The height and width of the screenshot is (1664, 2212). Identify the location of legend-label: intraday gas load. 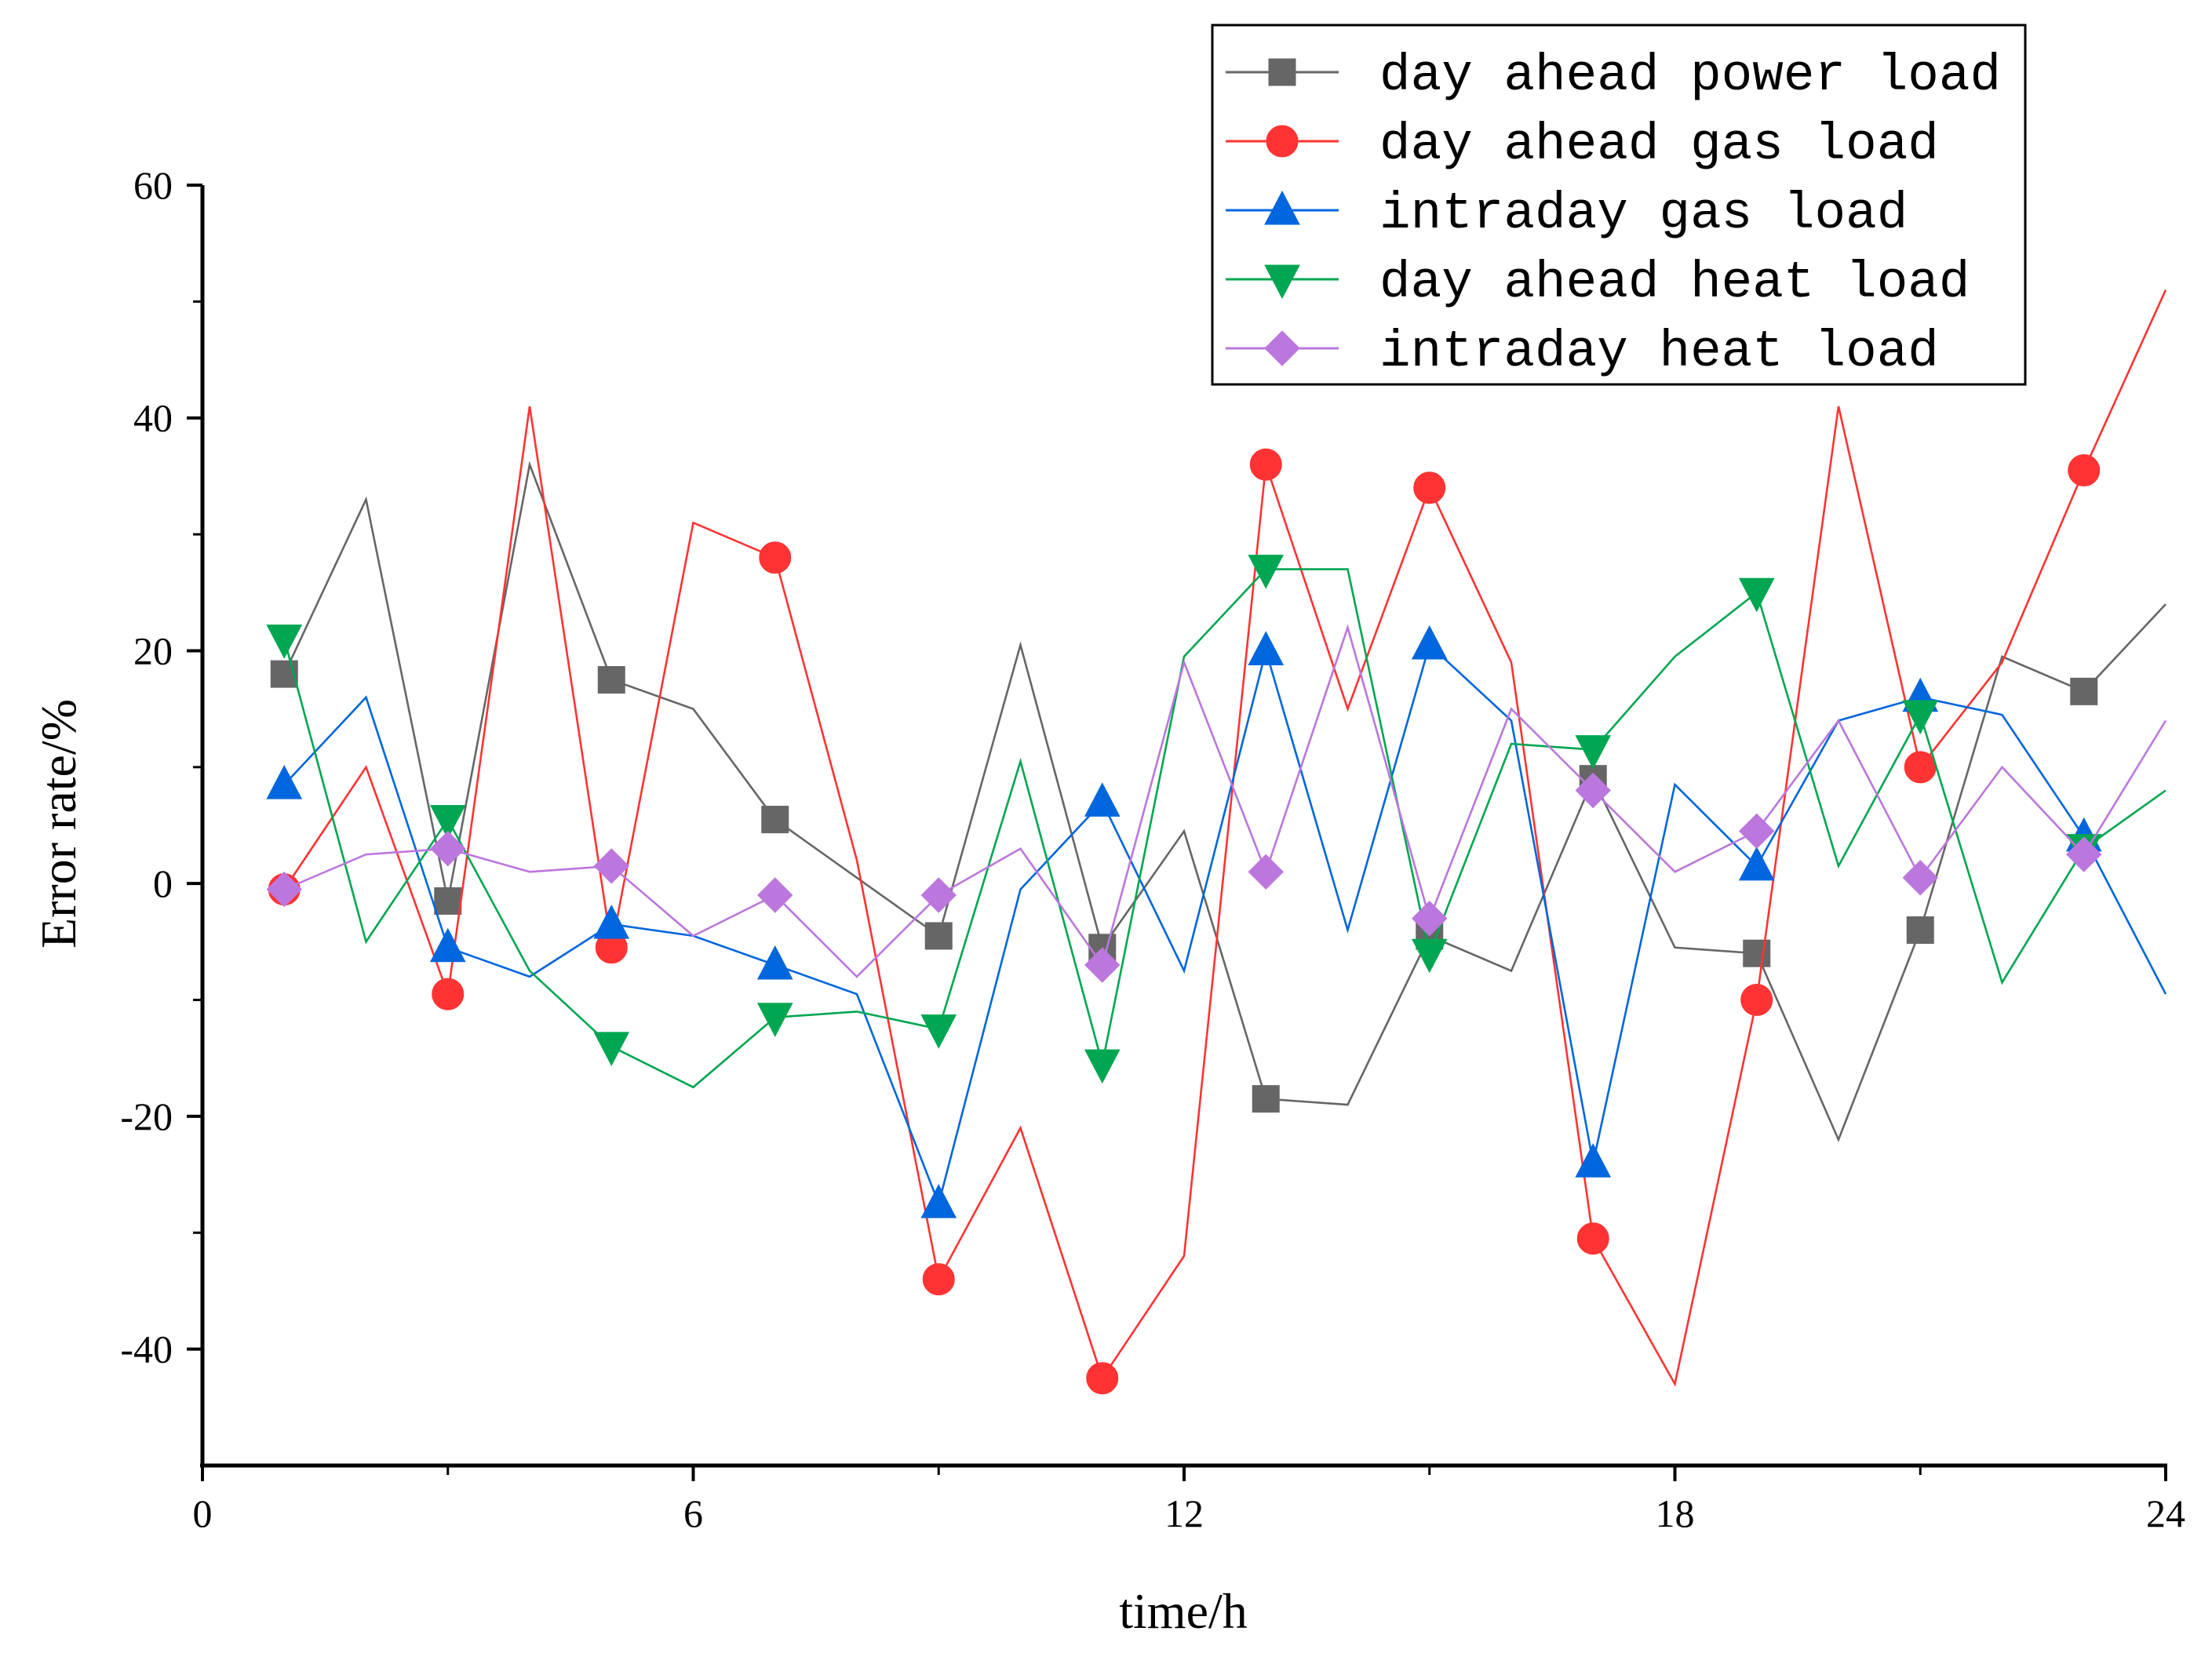
(1643, 213).